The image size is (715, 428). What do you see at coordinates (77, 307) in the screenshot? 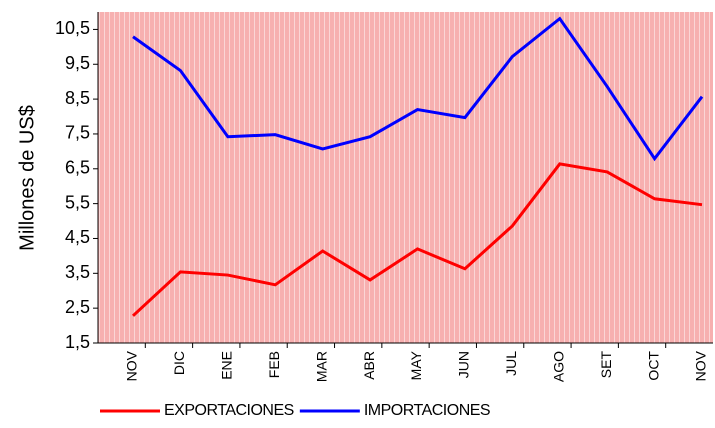
I see `y-tick-label: 2,5` at bounding box center [77, 307].